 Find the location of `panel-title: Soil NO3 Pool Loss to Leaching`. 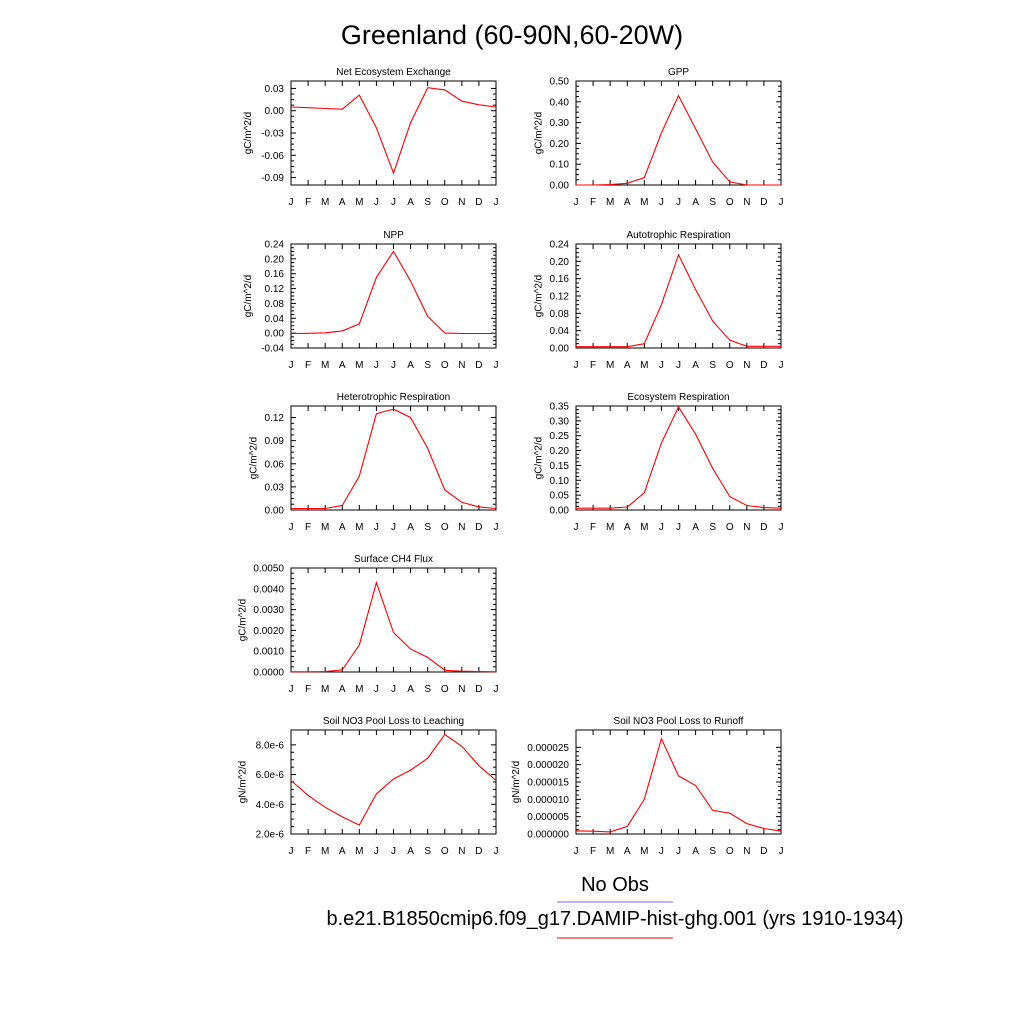

panel-title: Soil NO3 Pool Loss to Leaching is located at coordinates (393, 721).